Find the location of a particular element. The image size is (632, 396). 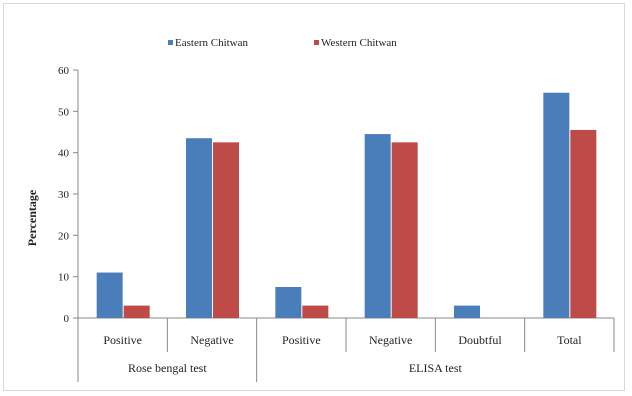

y-tick-label: 0 is located at coordinates (67, 319).